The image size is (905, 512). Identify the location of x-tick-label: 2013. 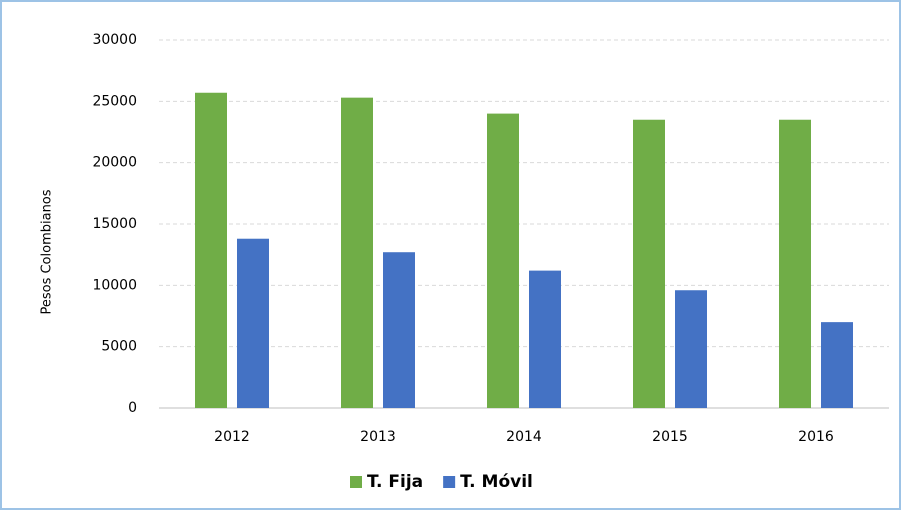
(378, 437).